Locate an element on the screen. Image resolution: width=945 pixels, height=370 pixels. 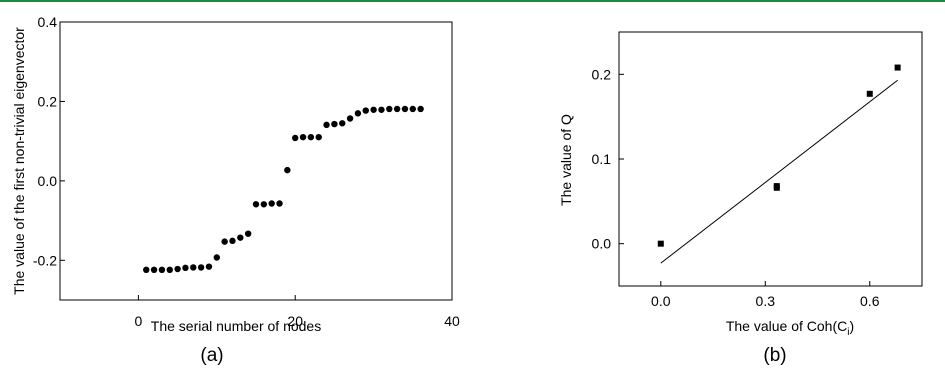
y-tick-label-a: 0.2 is located at coordinates (48, 101).